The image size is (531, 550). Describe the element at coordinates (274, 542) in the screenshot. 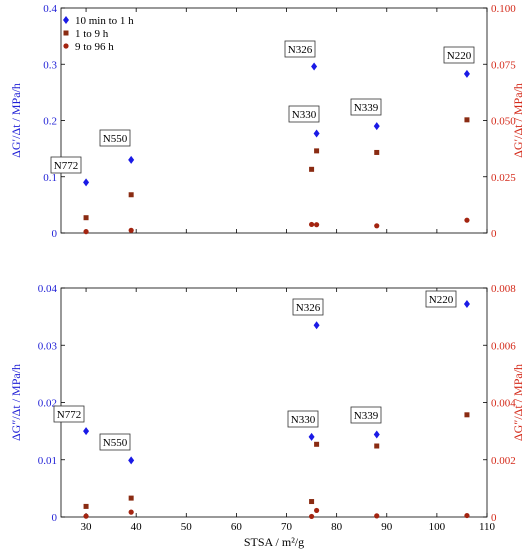

I see `x-axis-title: STSA / m²/g` at that location.